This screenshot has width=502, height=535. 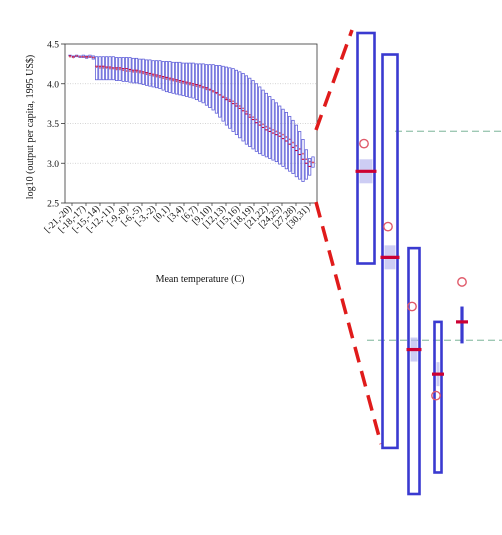 I want to click on zoom-connectors, so click(x=348, y=237).